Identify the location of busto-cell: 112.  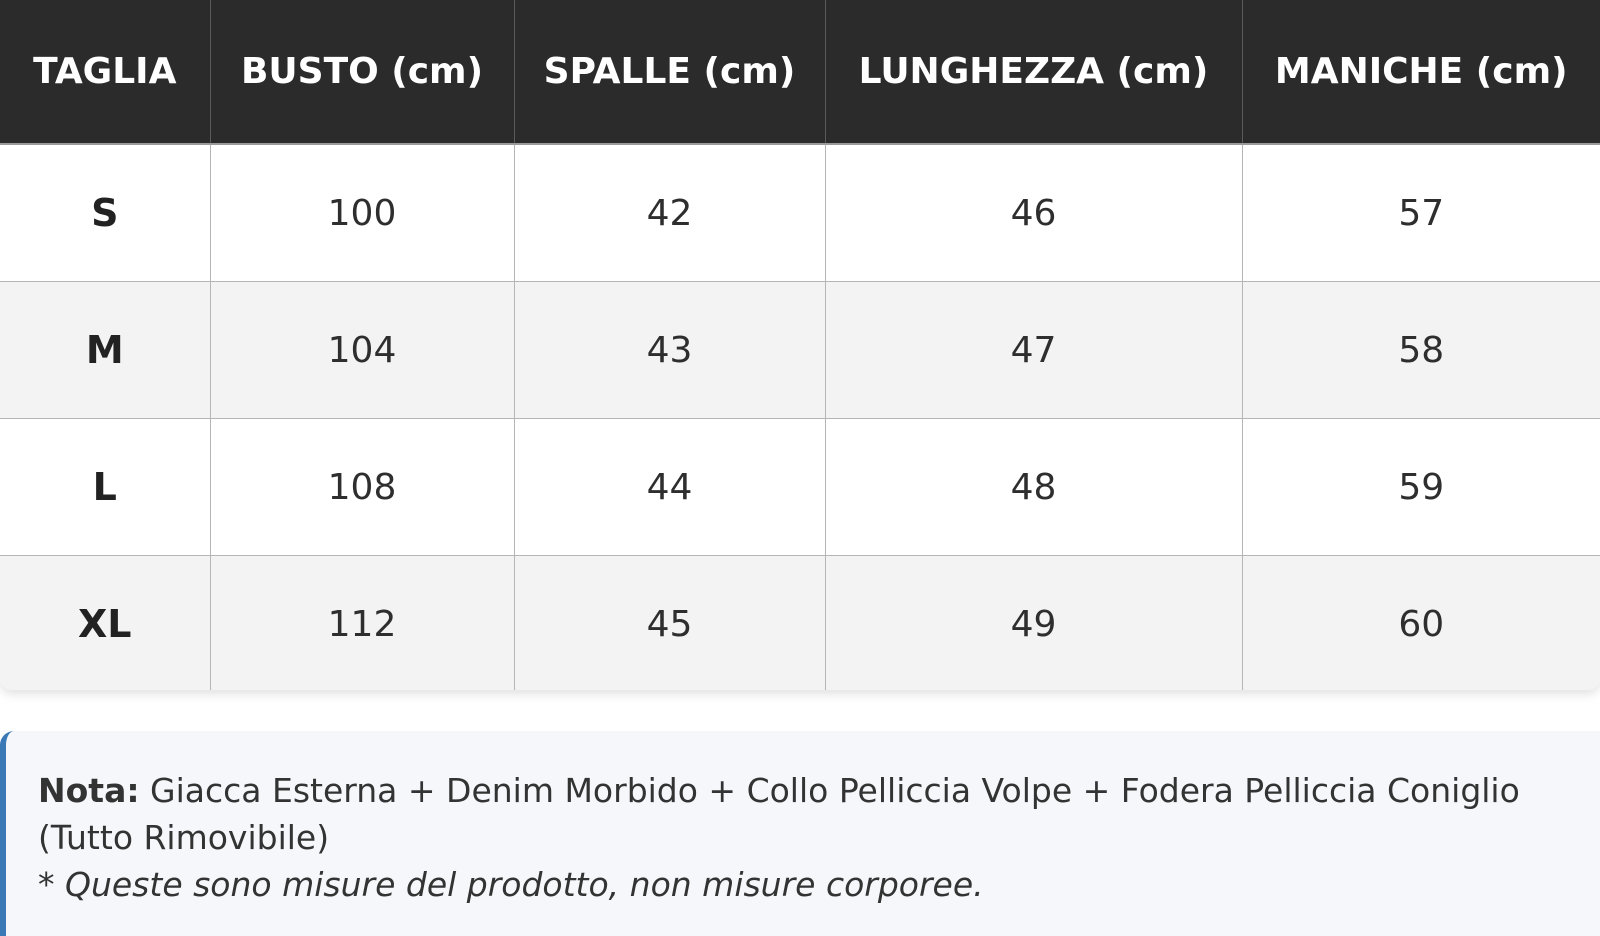
(361, 622).